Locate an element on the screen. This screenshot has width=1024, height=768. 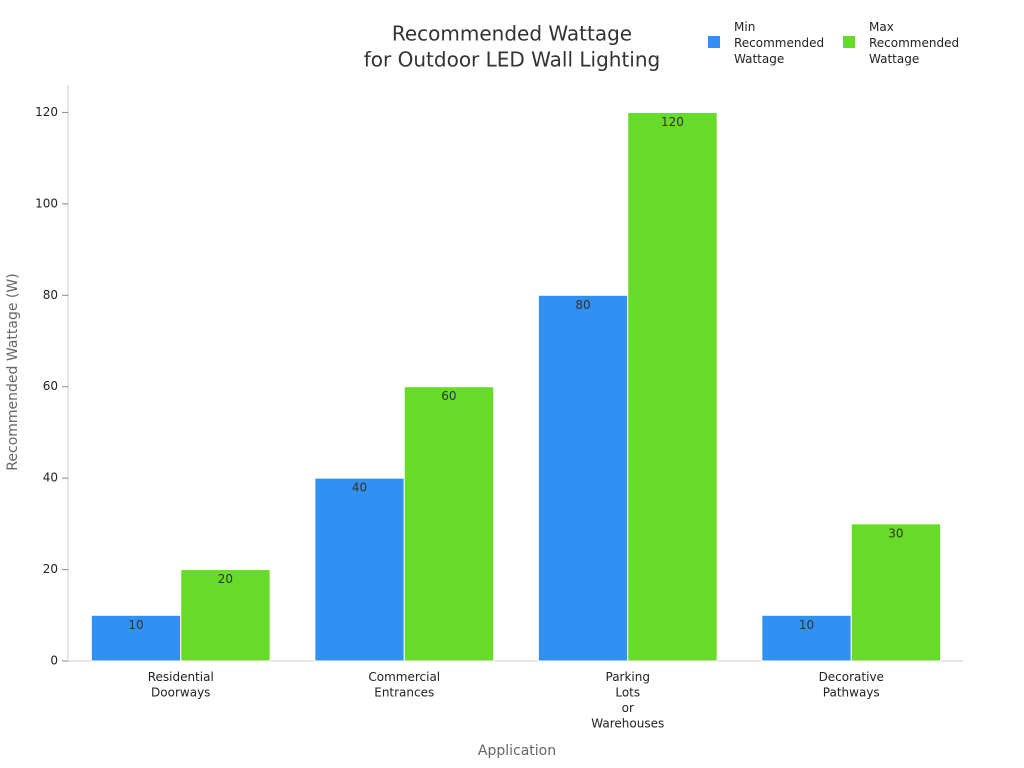
x-tick-label: Decorative Pathways is located at coordinates (851, 685).